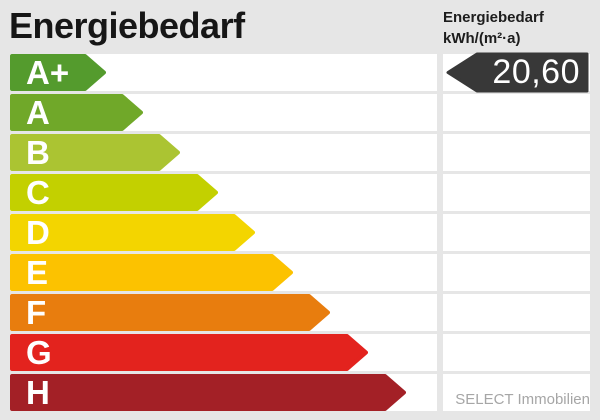 The image size is (600, 420). I want to click on band-label: G, so click(39, 352).